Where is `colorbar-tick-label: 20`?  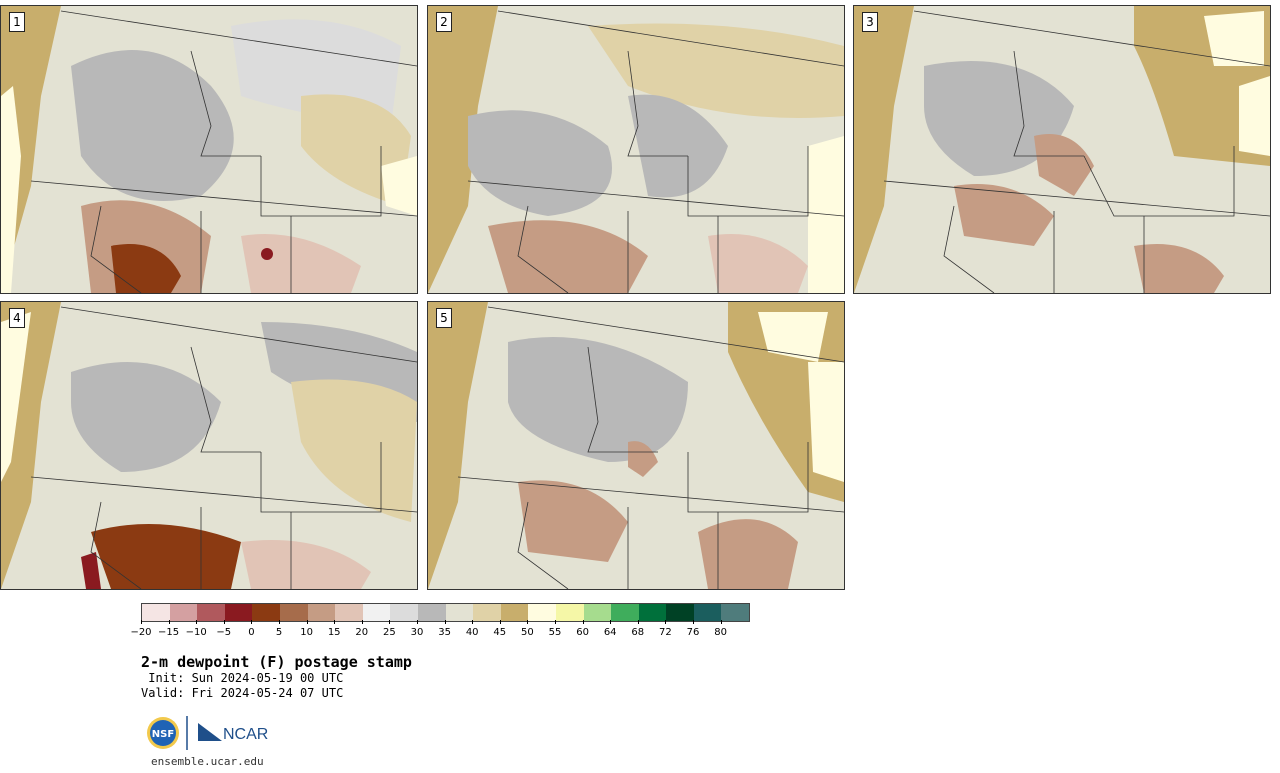
colorbar-tick-label: 20 is located at coordinates (362, 632).